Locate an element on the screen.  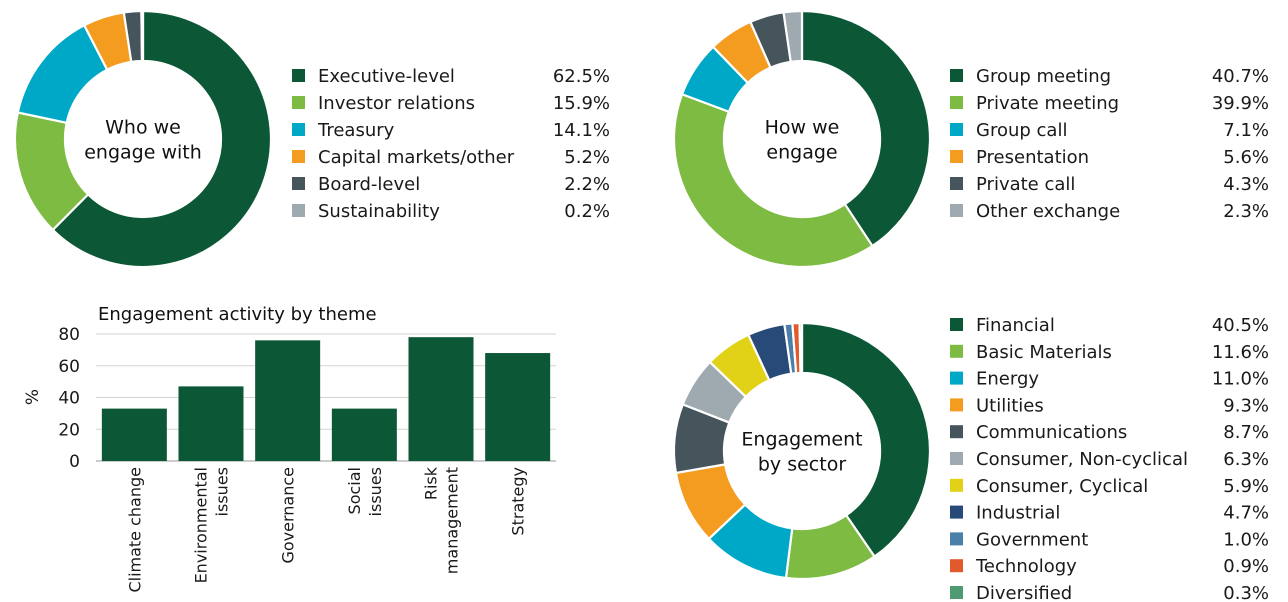
legend-label: Diversified is located at coordinates (1024, 592).